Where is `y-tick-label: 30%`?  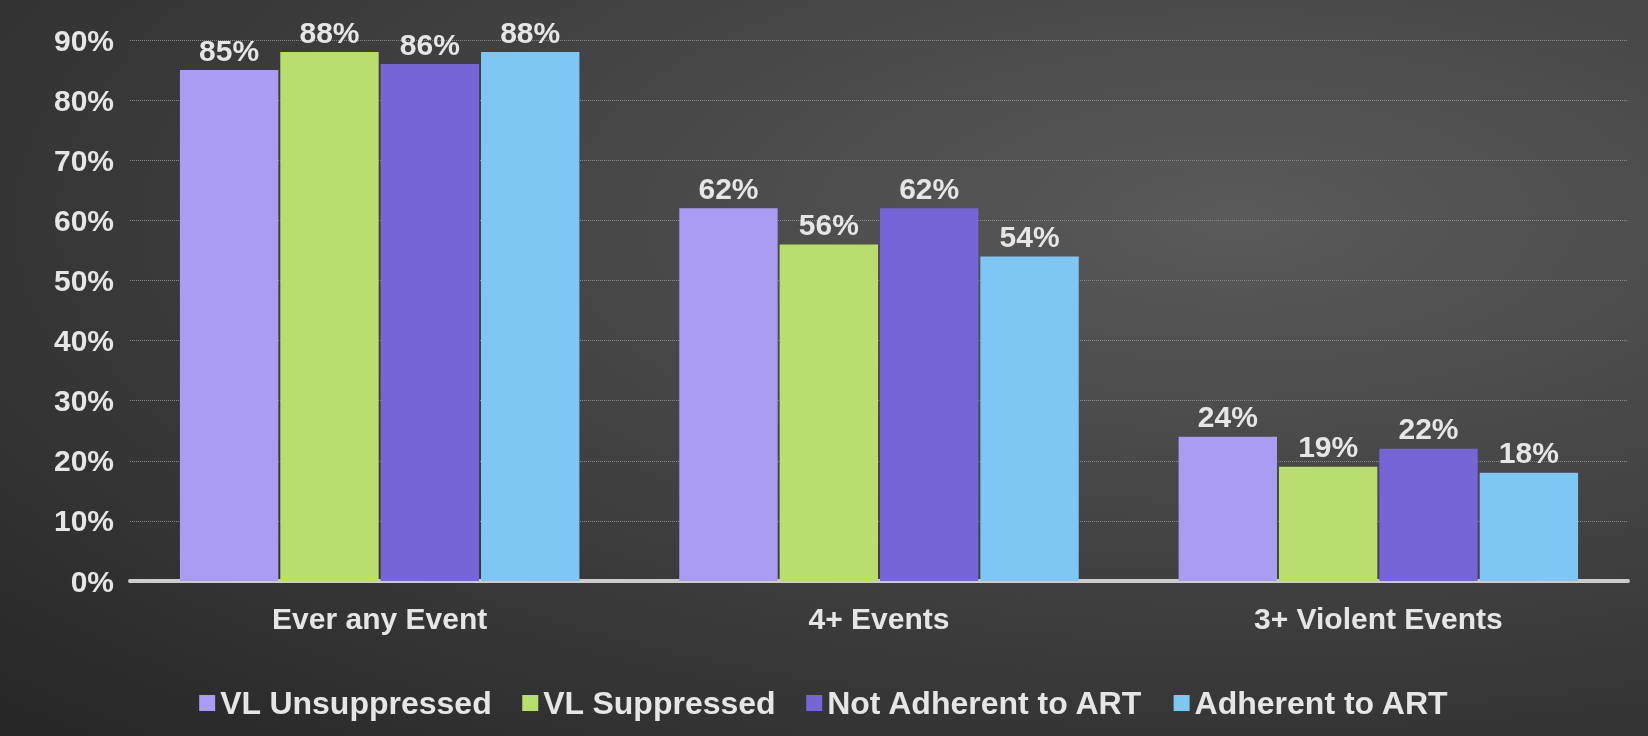 y-tick-label: 30% is located at coordinates (83, 401).